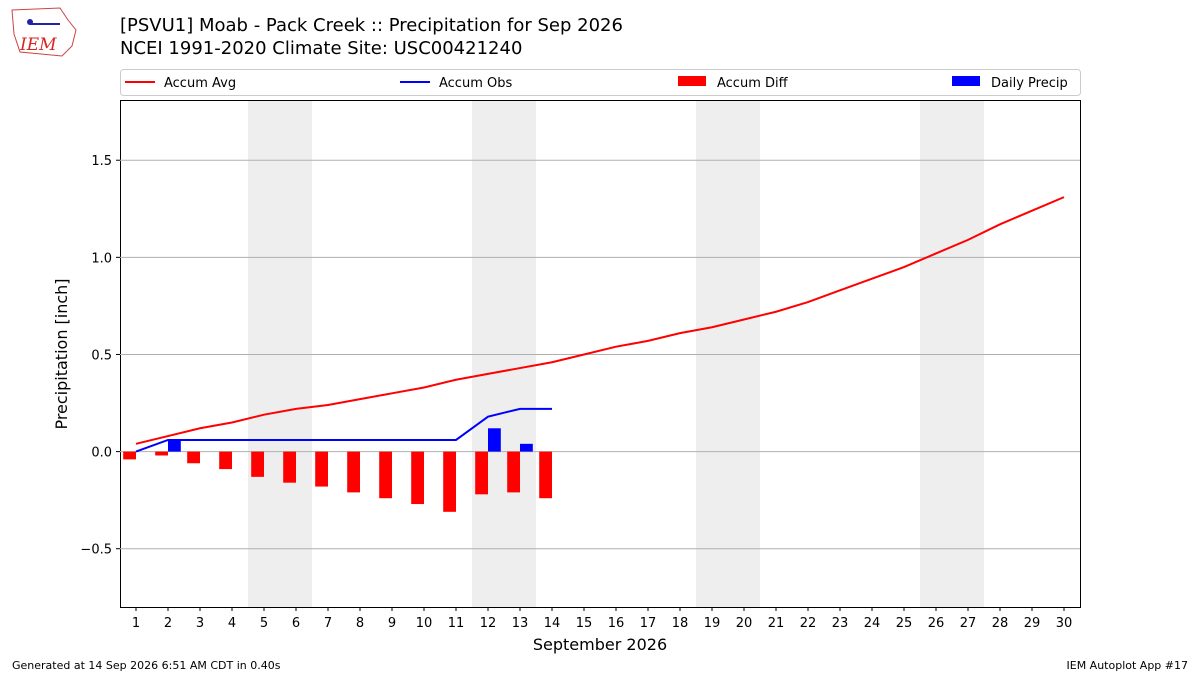 The height and width of the screenshot is (679, 1200). I want to click on x-tick-label: 7, so click(328, 623).